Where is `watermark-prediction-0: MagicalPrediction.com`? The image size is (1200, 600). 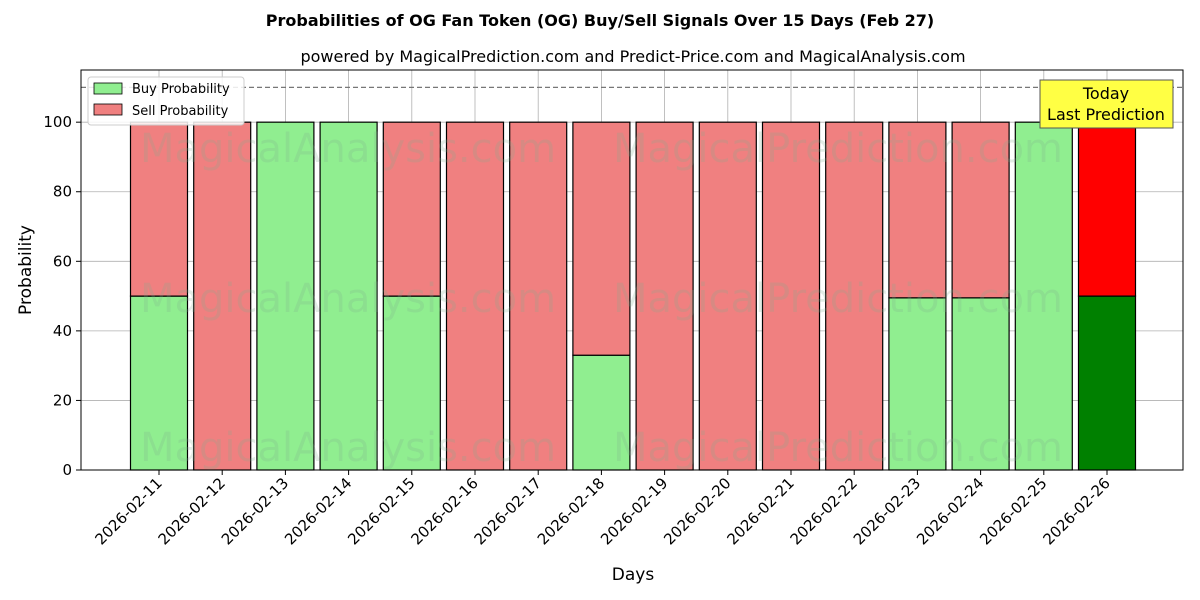 watermark-prediction-0: MagicalPrediction.com is located at coordinates (838, 149).